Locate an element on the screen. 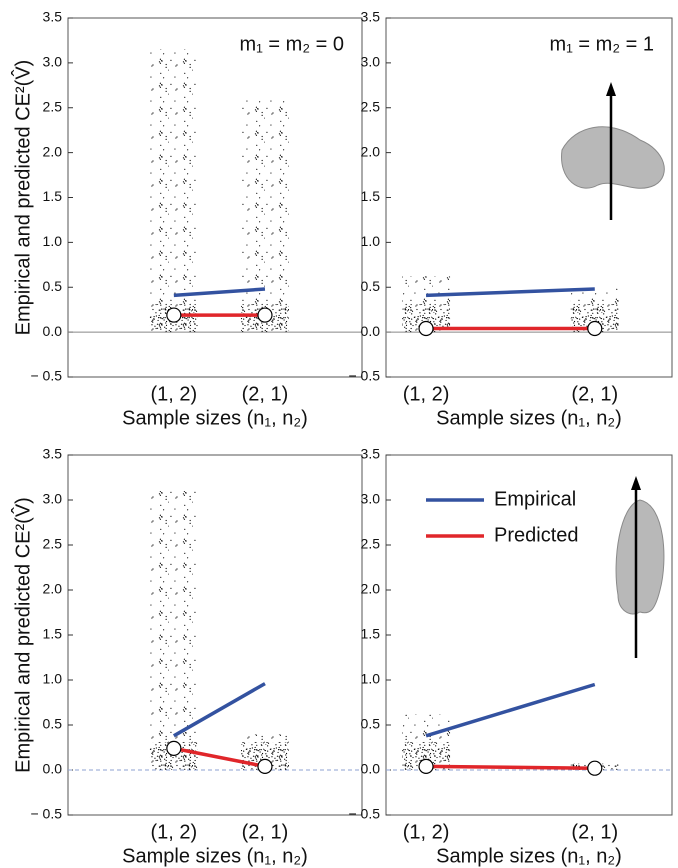 Image resolution: width=678 pixels, height=868 pixels. panel-title: m₁ = m₂ = 0 is located at coordinates (291, 44).